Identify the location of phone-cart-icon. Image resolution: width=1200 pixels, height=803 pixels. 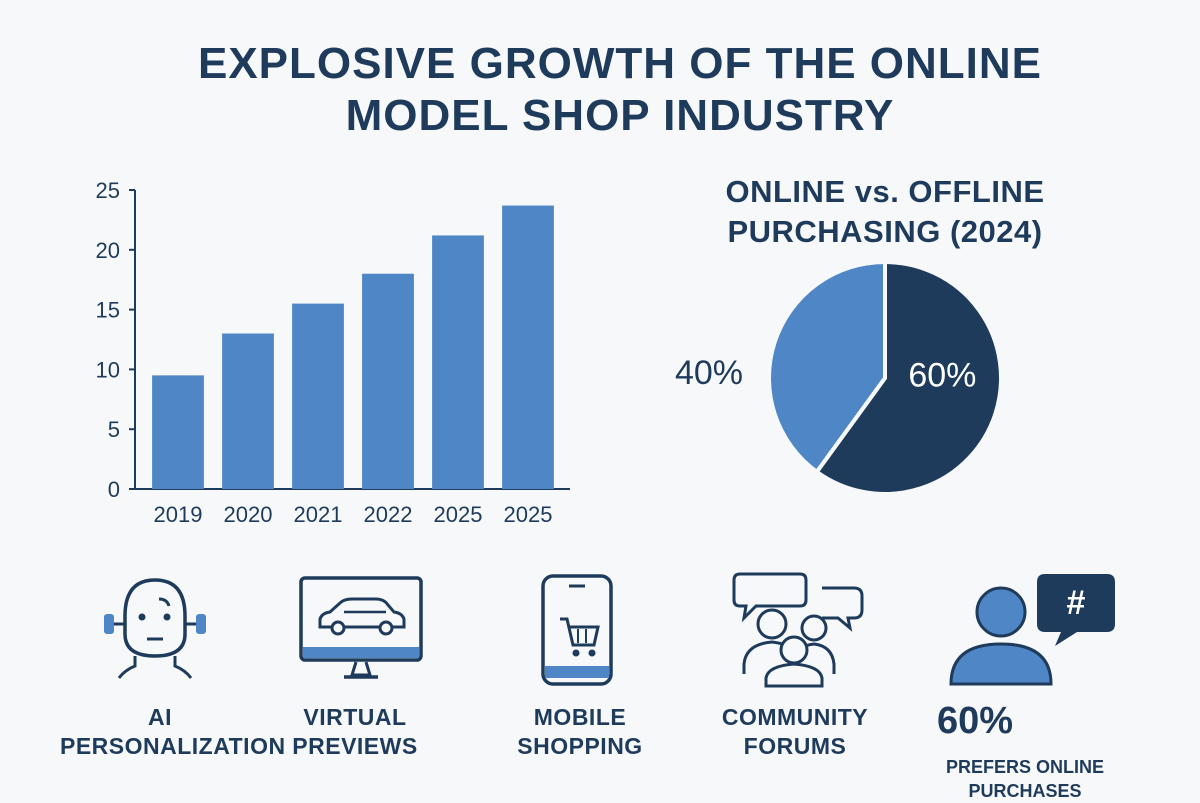
(577, 630).